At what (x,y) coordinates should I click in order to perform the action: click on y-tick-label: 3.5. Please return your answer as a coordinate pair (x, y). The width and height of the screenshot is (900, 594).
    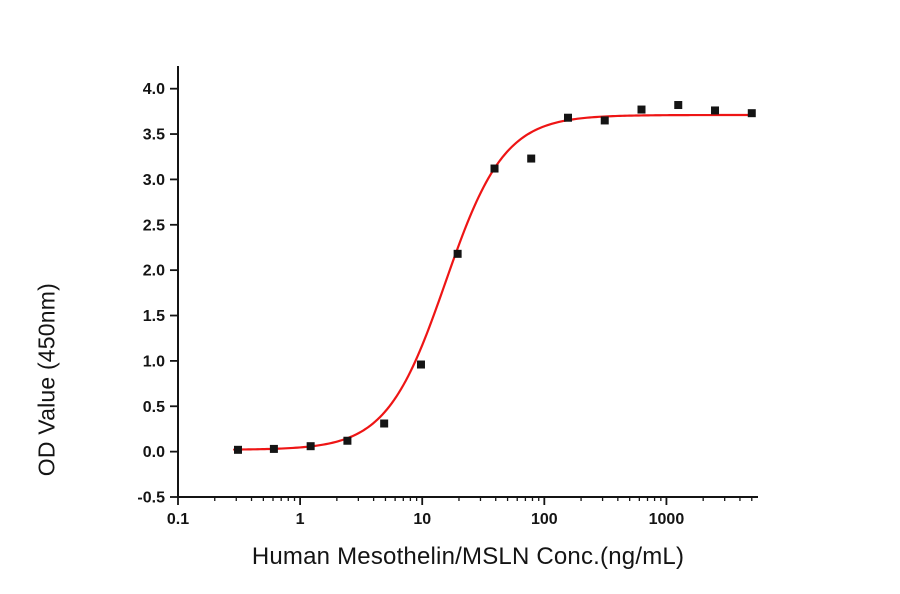
    Looking at the image, I should click on (154, 135).